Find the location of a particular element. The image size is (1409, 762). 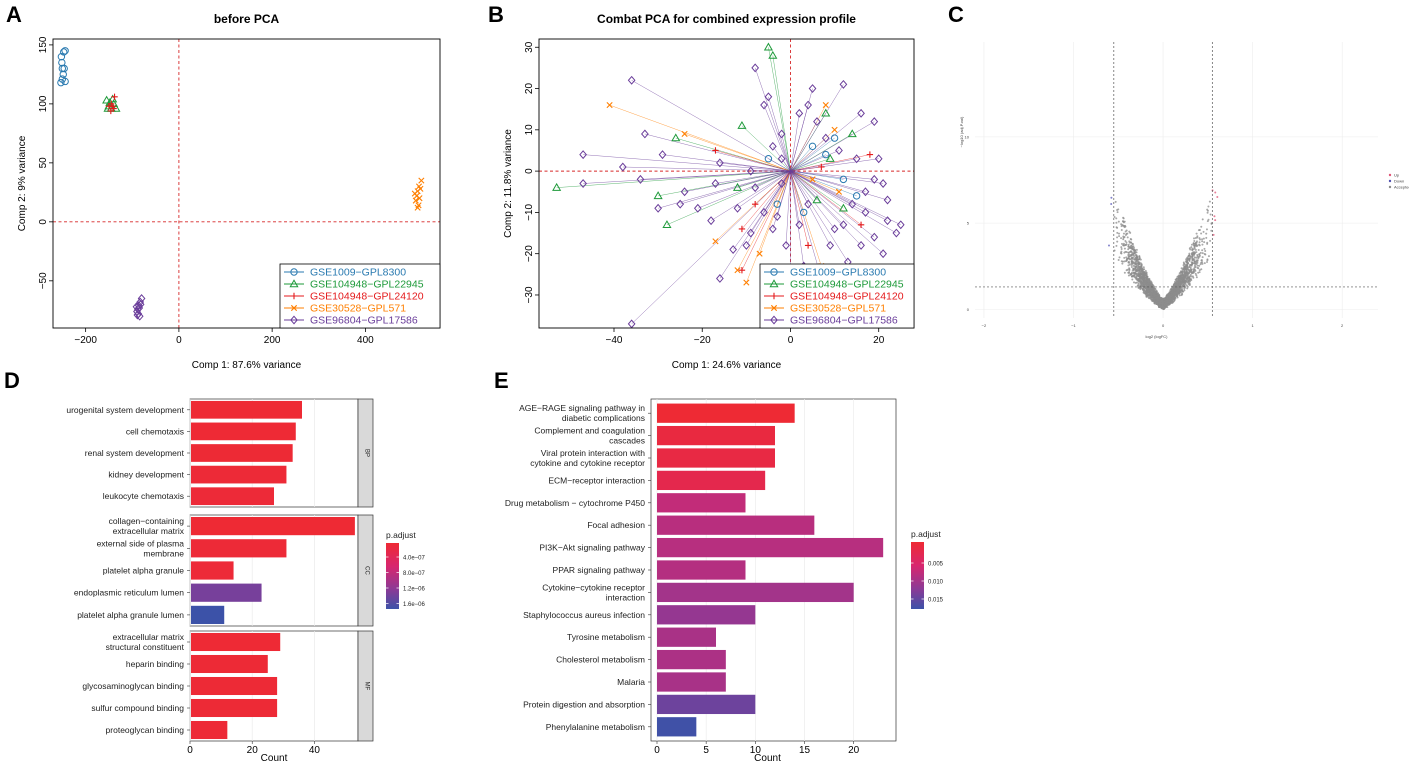

y-tick-label: 20 is located at coordinates (529, 89).